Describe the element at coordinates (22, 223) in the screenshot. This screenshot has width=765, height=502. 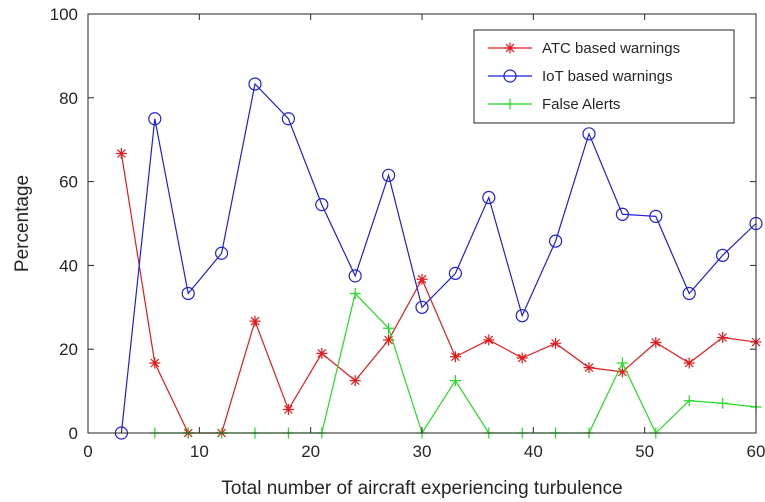
I see `y-axis-label: Percentage` at that location.